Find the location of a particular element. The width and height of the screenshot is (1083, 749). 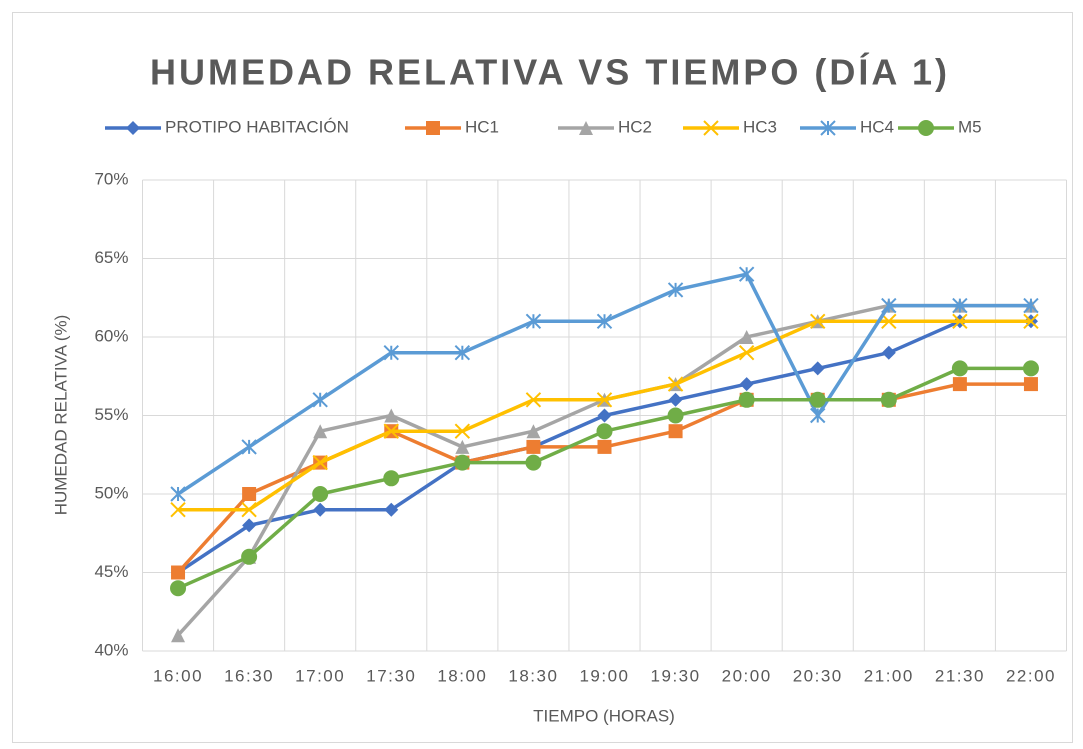

x-tick-label: 19:00 is located at coordinates (604, 675).